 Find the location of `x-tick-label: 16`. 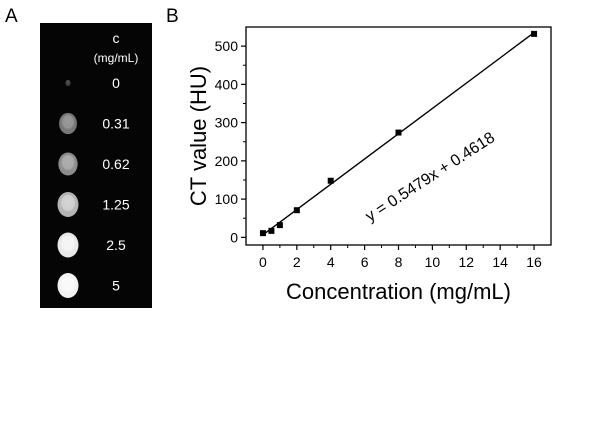

x-tick-label: 16 is located at coordinates (534, 262).